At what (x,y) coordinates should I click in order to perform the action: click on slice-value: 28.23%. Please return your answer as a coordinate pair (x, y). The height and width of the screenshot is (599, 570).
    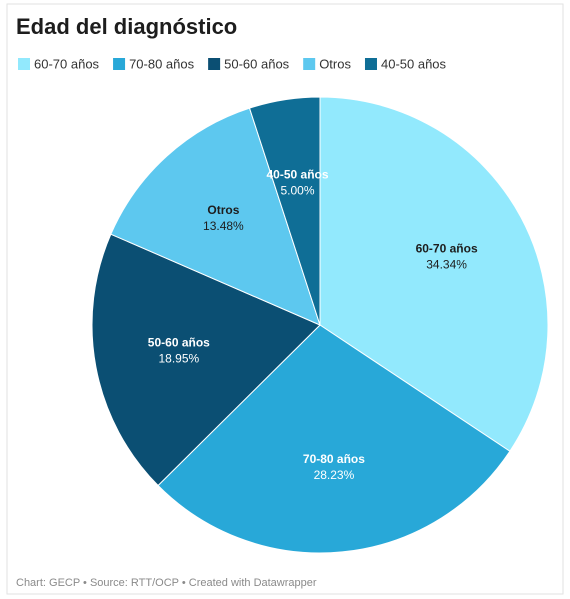
    Looking at the image, I should click on (334, 475).